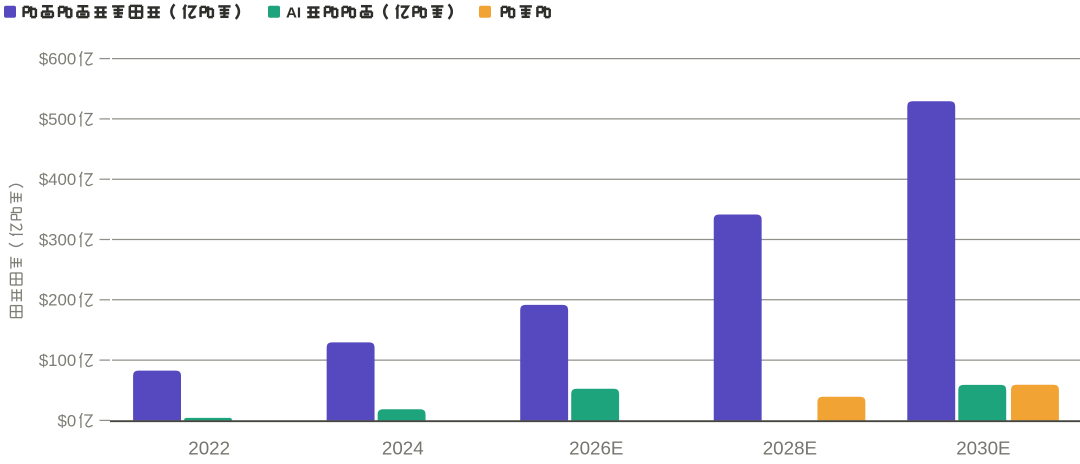  What do you see at coordinates (790, 447) in the screenshot?
I see `svg-text: 2028E` at bounding box center [790, 447].